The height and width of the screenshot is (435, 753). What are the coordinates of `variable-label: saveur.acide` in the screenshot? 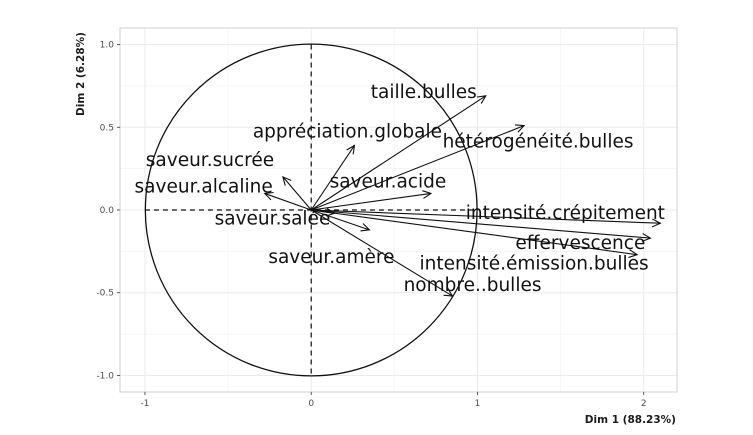 It's located at (388, 181).